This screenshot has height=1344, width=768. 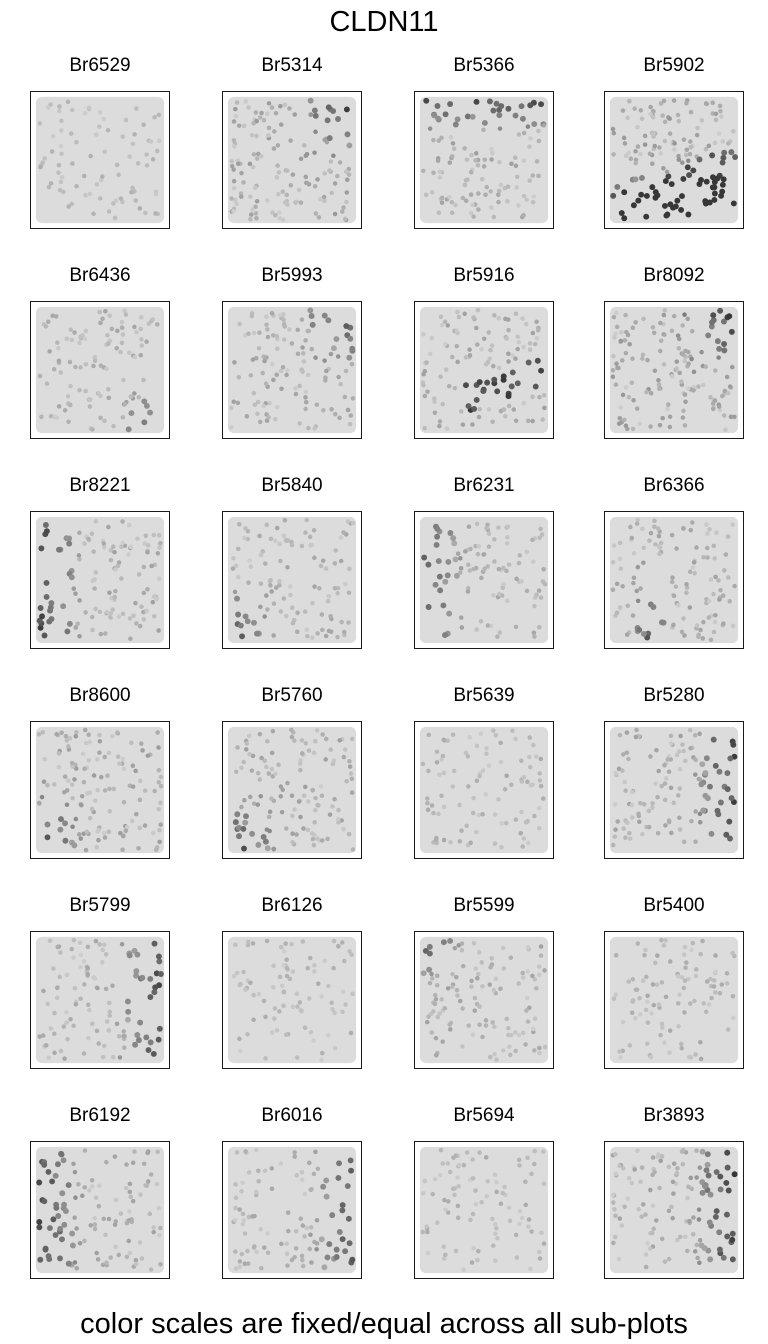 I want to click on tissue-area, so click(x=292, y=580).